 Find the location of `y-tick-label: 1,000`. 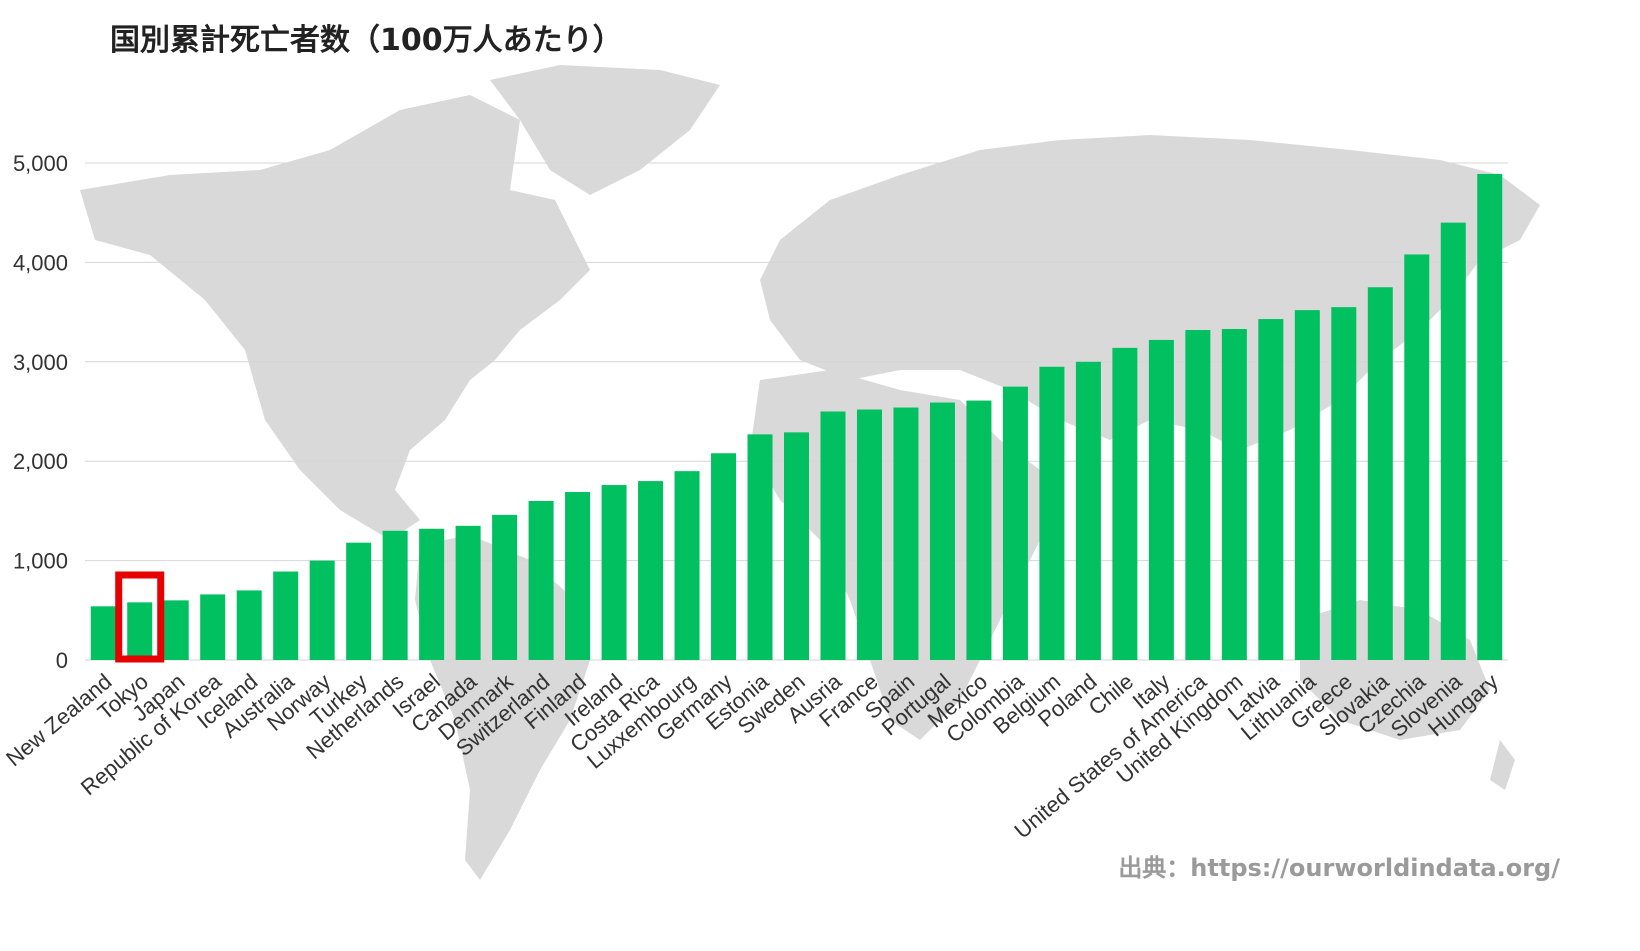

y-tick-label: 1,000 is located at coordinates (40, 561).